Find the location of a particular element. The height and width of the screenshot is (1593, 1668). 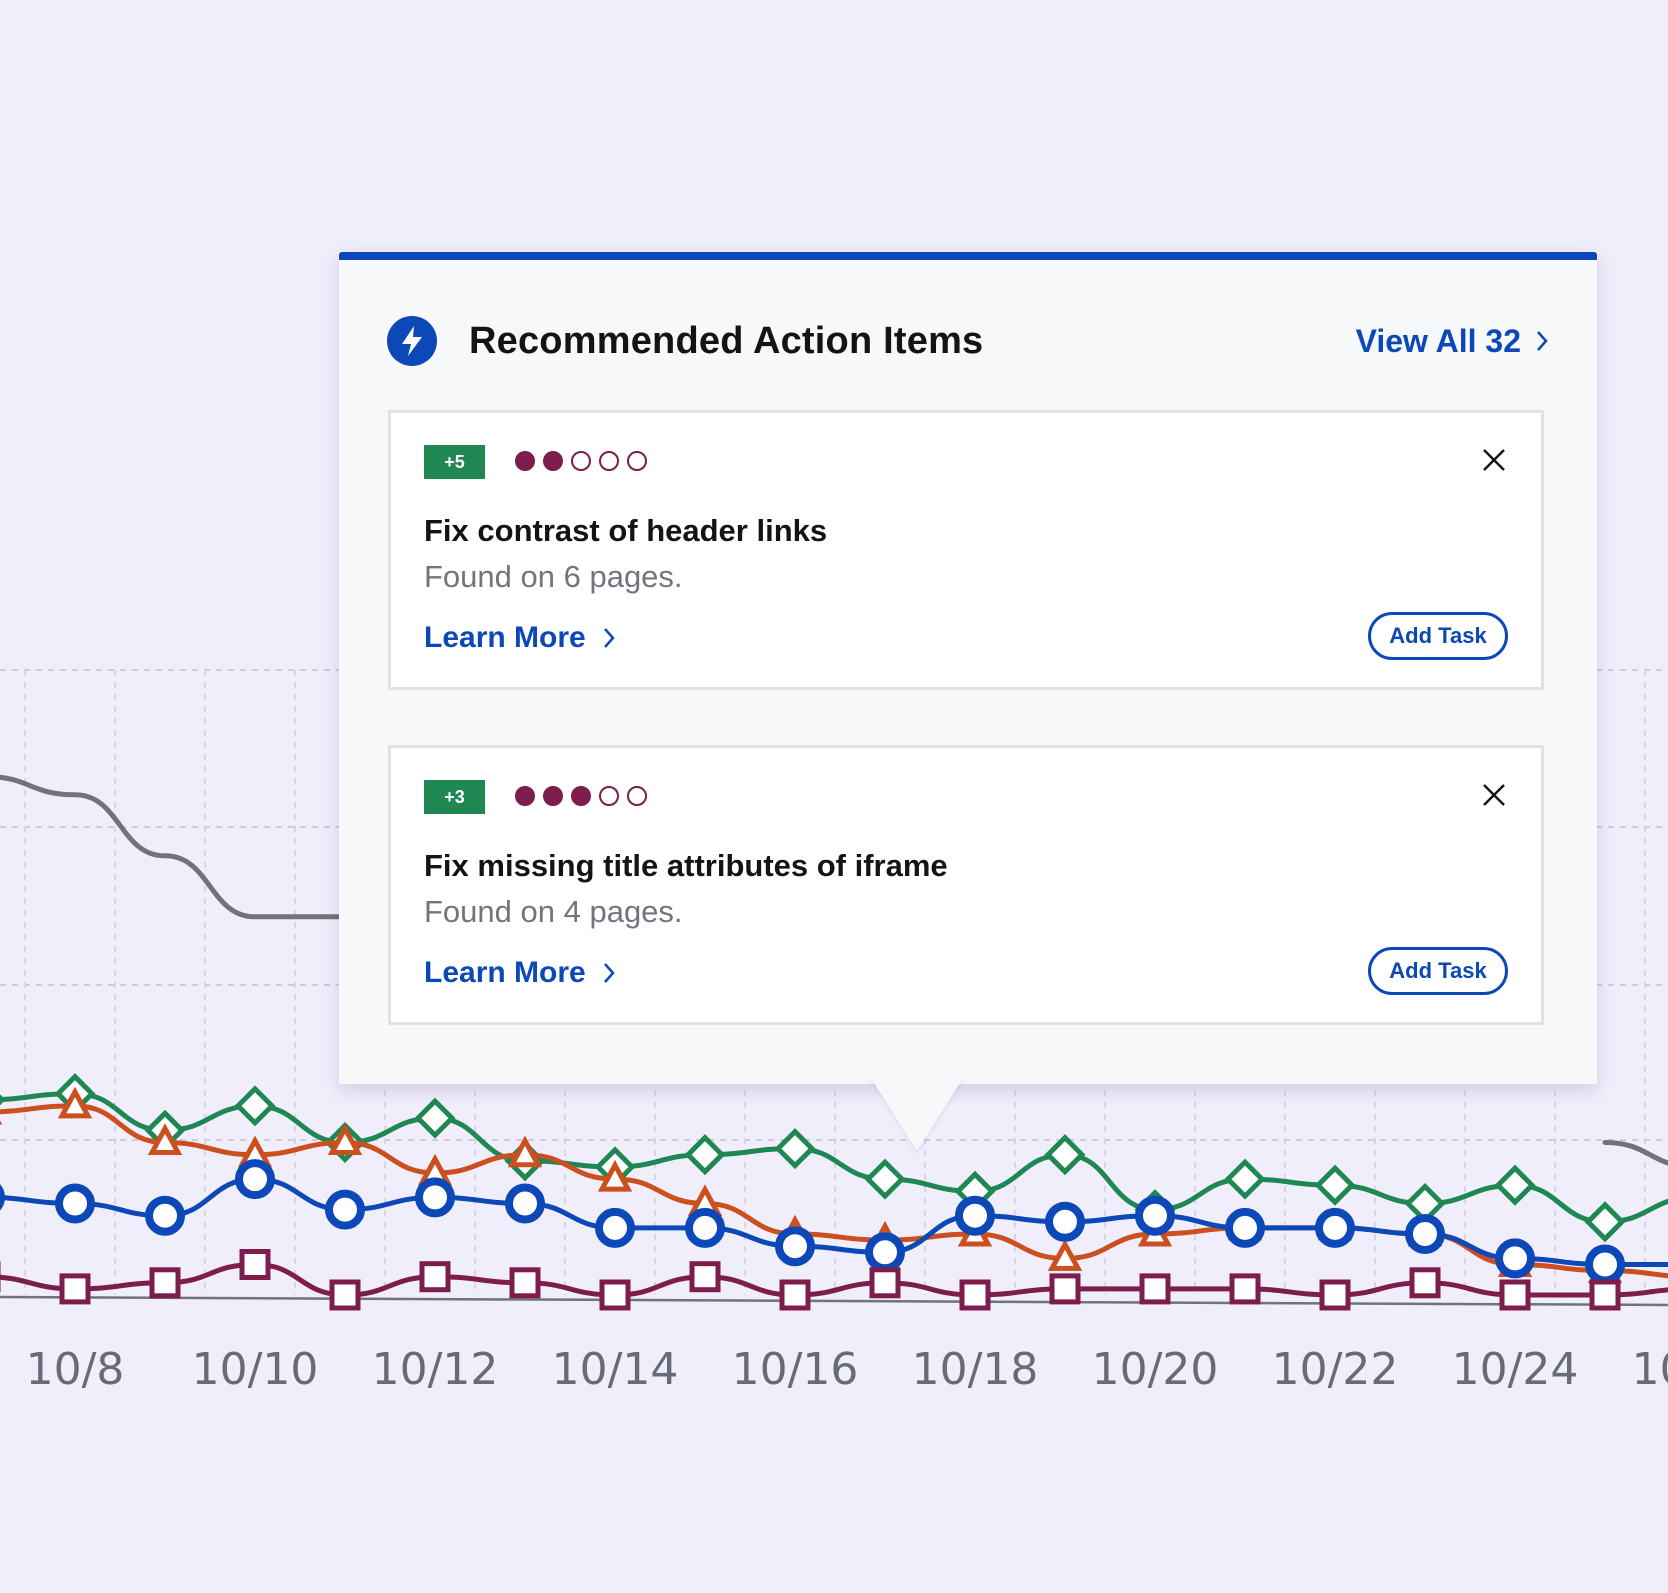

x-tick-label: 10/24 is located at coordinates (1515, 1369).